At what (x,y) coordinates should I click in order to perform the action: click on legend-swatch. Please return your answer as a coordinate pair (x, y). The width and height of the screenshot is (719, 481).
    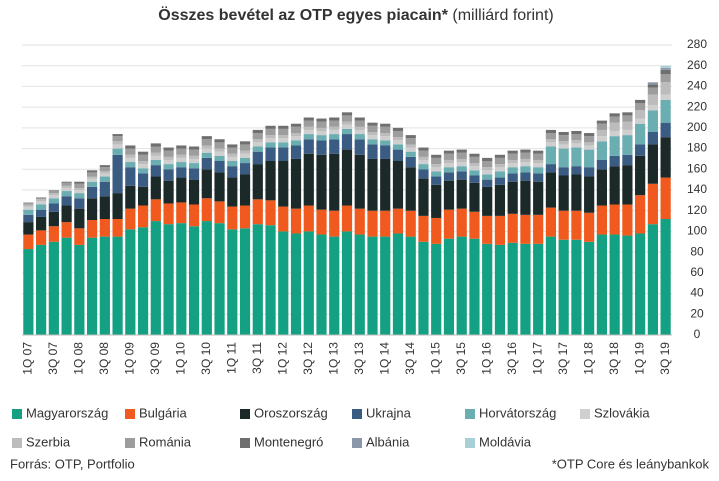
    Looking at the image, I should click on (245, 414).